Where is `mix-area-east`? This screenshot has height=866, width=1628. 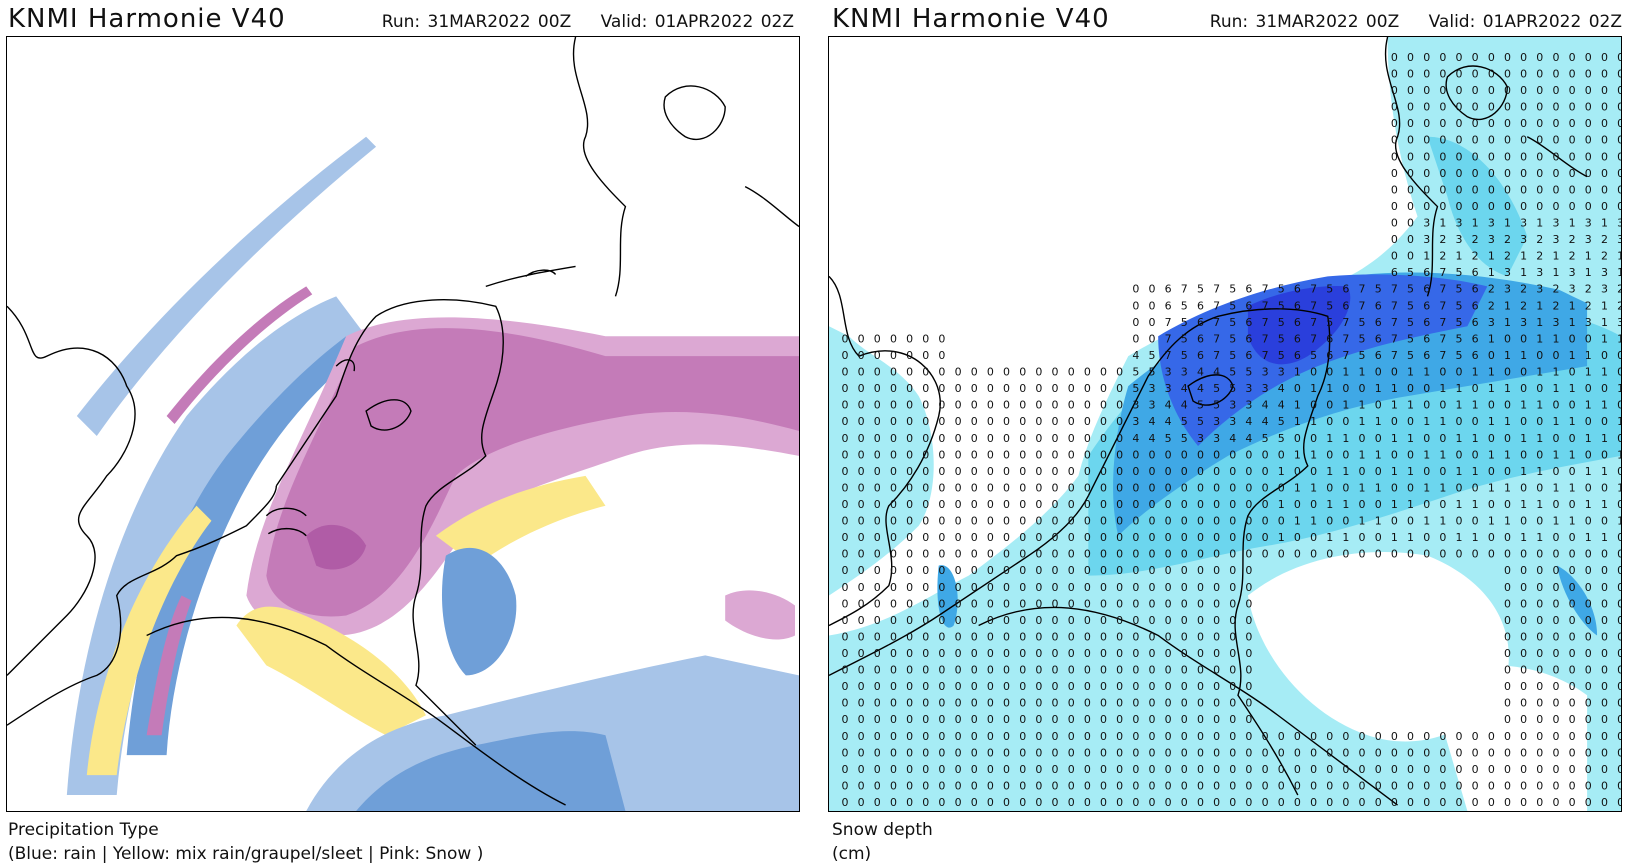 mix-area-east is located at coordinates (520, 520).